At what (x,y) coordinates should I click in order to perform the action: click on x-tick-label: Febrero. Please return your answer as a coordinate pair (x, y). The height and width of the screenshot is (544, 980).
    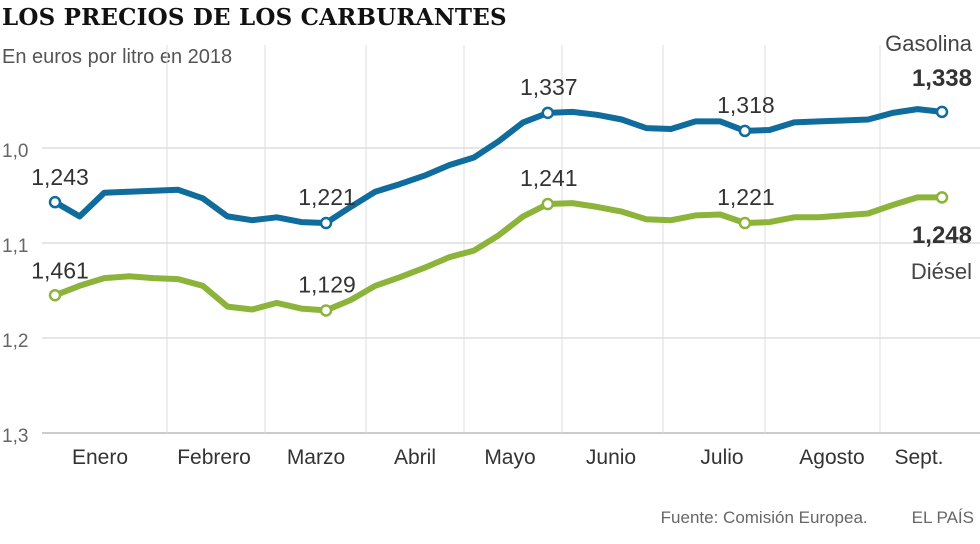
    Looking at the image, I should click on (214, 457).